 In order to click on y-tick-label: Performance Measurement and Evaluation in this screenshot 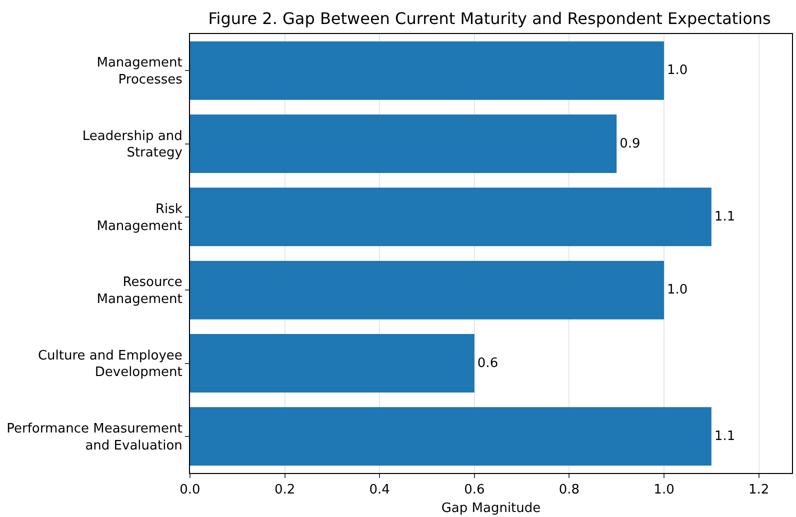, I will do `click(94, 438)`.